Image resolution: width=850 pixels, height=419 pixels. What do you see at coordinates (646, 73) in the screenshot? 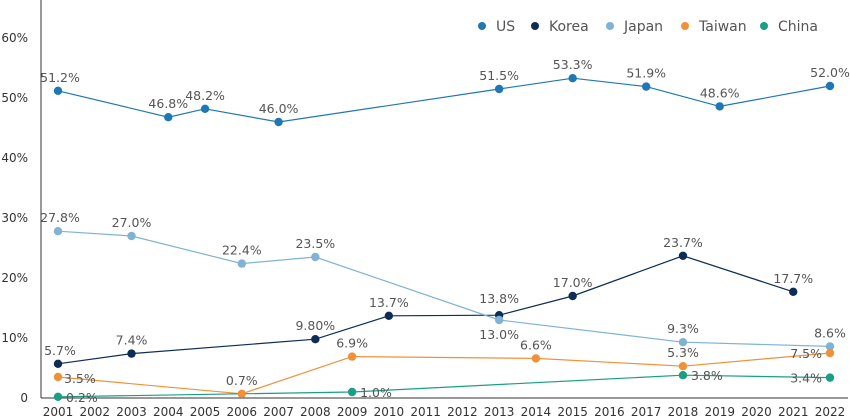
I see `data-label-us: 51.9%` at bounding box center [646, 73].